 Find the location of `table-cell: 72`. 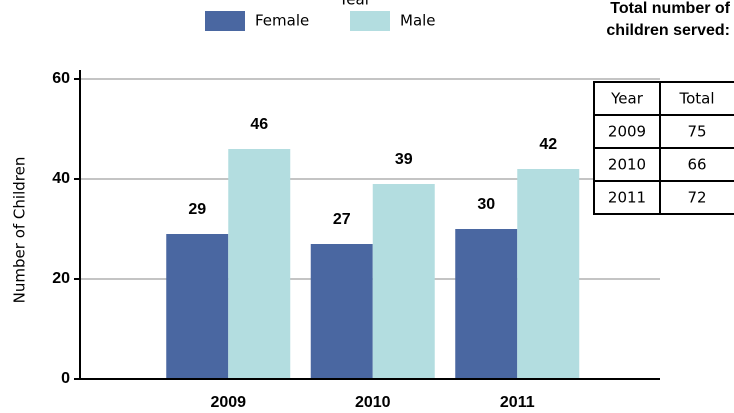

table-cell: 72 is located at coordinates (696, 198).